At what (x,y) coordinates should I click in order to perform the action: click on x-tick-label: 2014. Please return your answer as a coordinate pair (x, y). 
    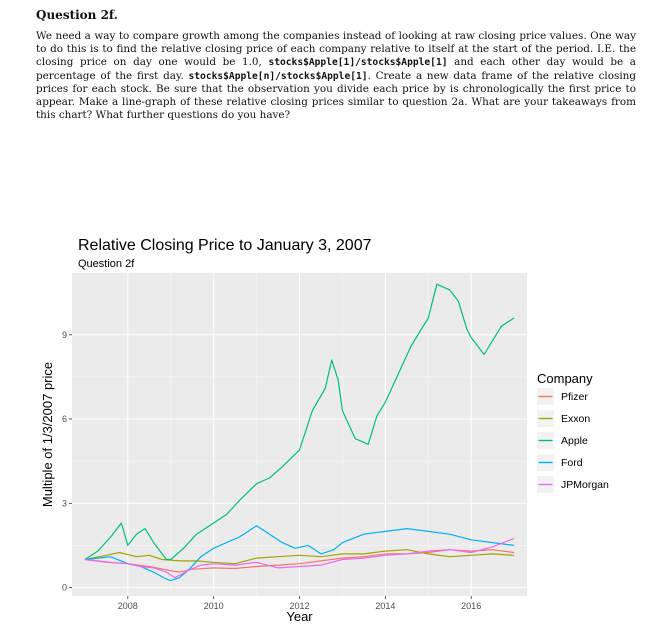
    Looking at the image, I should click on (385, 606).